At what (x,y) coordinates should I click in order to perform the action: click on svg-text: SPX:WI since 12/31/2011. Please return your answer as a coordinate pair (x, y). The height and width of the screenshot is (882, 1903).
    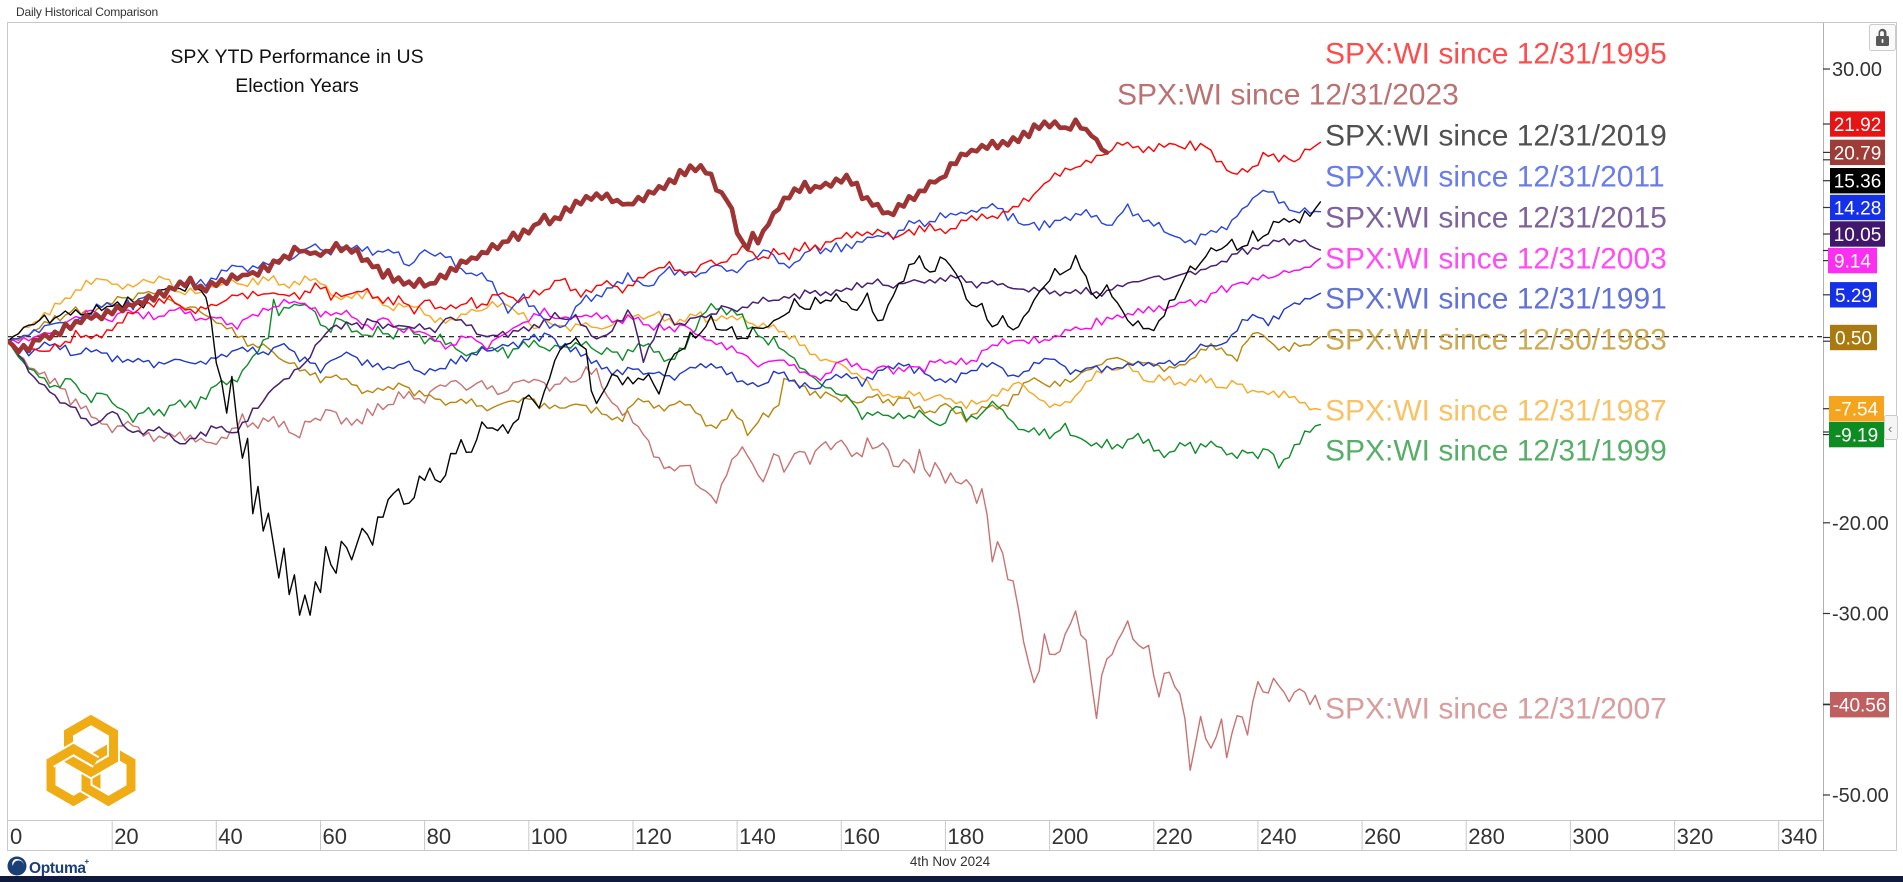
    Looking at the image, I should click on (1495, 177).